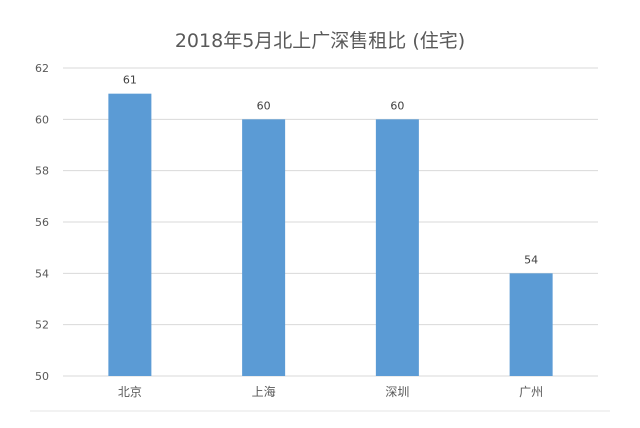  I want to click on data-label-0: 61, so click(130, 80).